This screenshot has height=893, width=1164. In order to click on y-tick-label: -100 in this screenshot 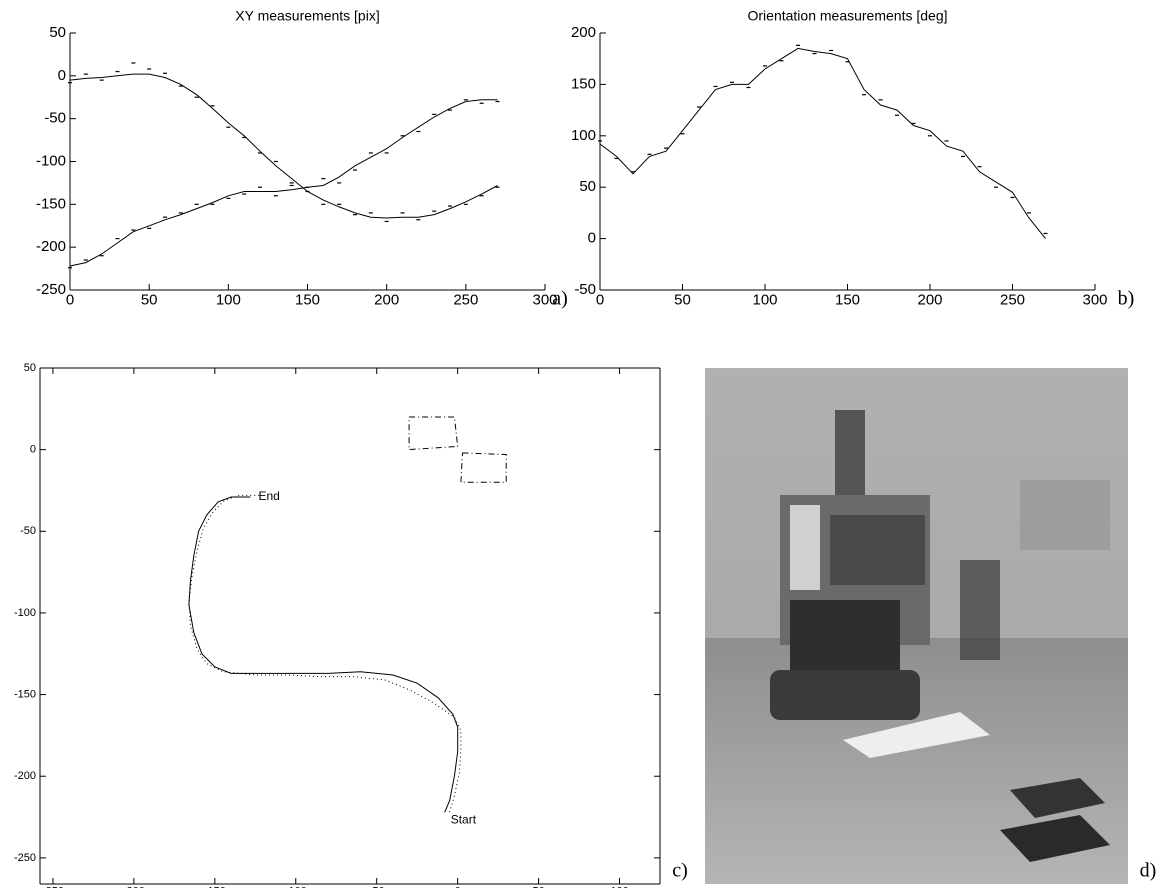, I will do `click(25, 613)`.